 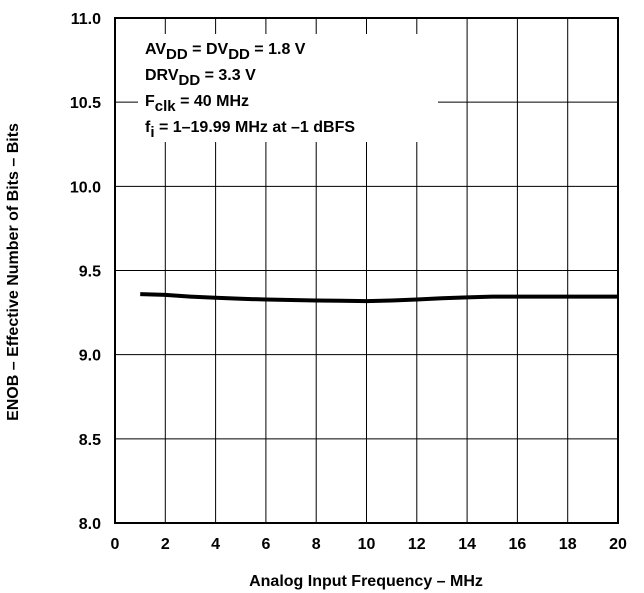 What do you see at coordinates (265, 544) in the screenshot?
I see `x-tick-label: 6` at bounding box center [265, 544].